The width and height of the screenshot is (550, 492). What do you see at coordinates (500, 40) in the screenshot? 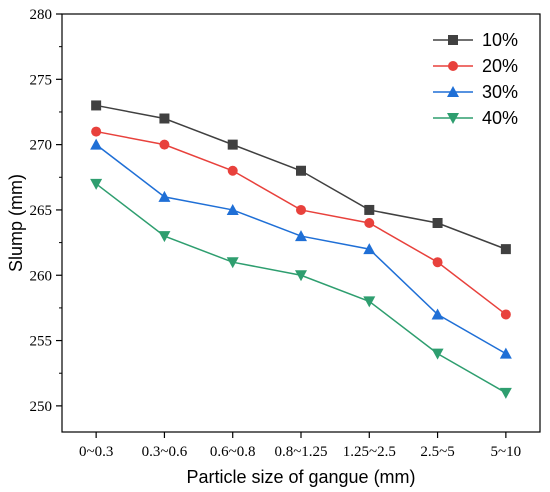
I see `legend-label: 10%` at bounding box center [500, 40].